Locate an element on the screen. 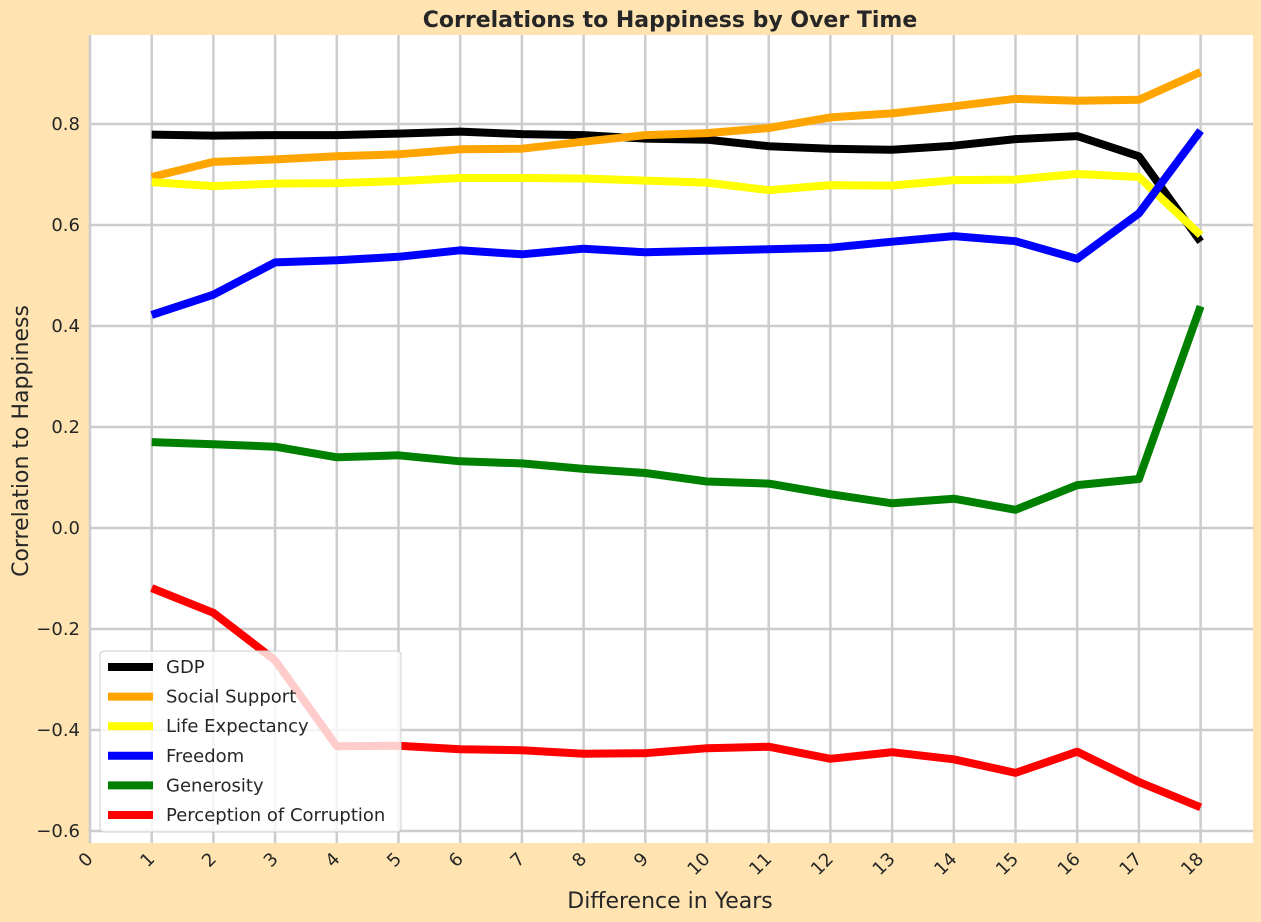 The height and width of the screenshot is (922, 1261). y-axis-label: Correlation to Happiness is located at coordinates (21, 441).